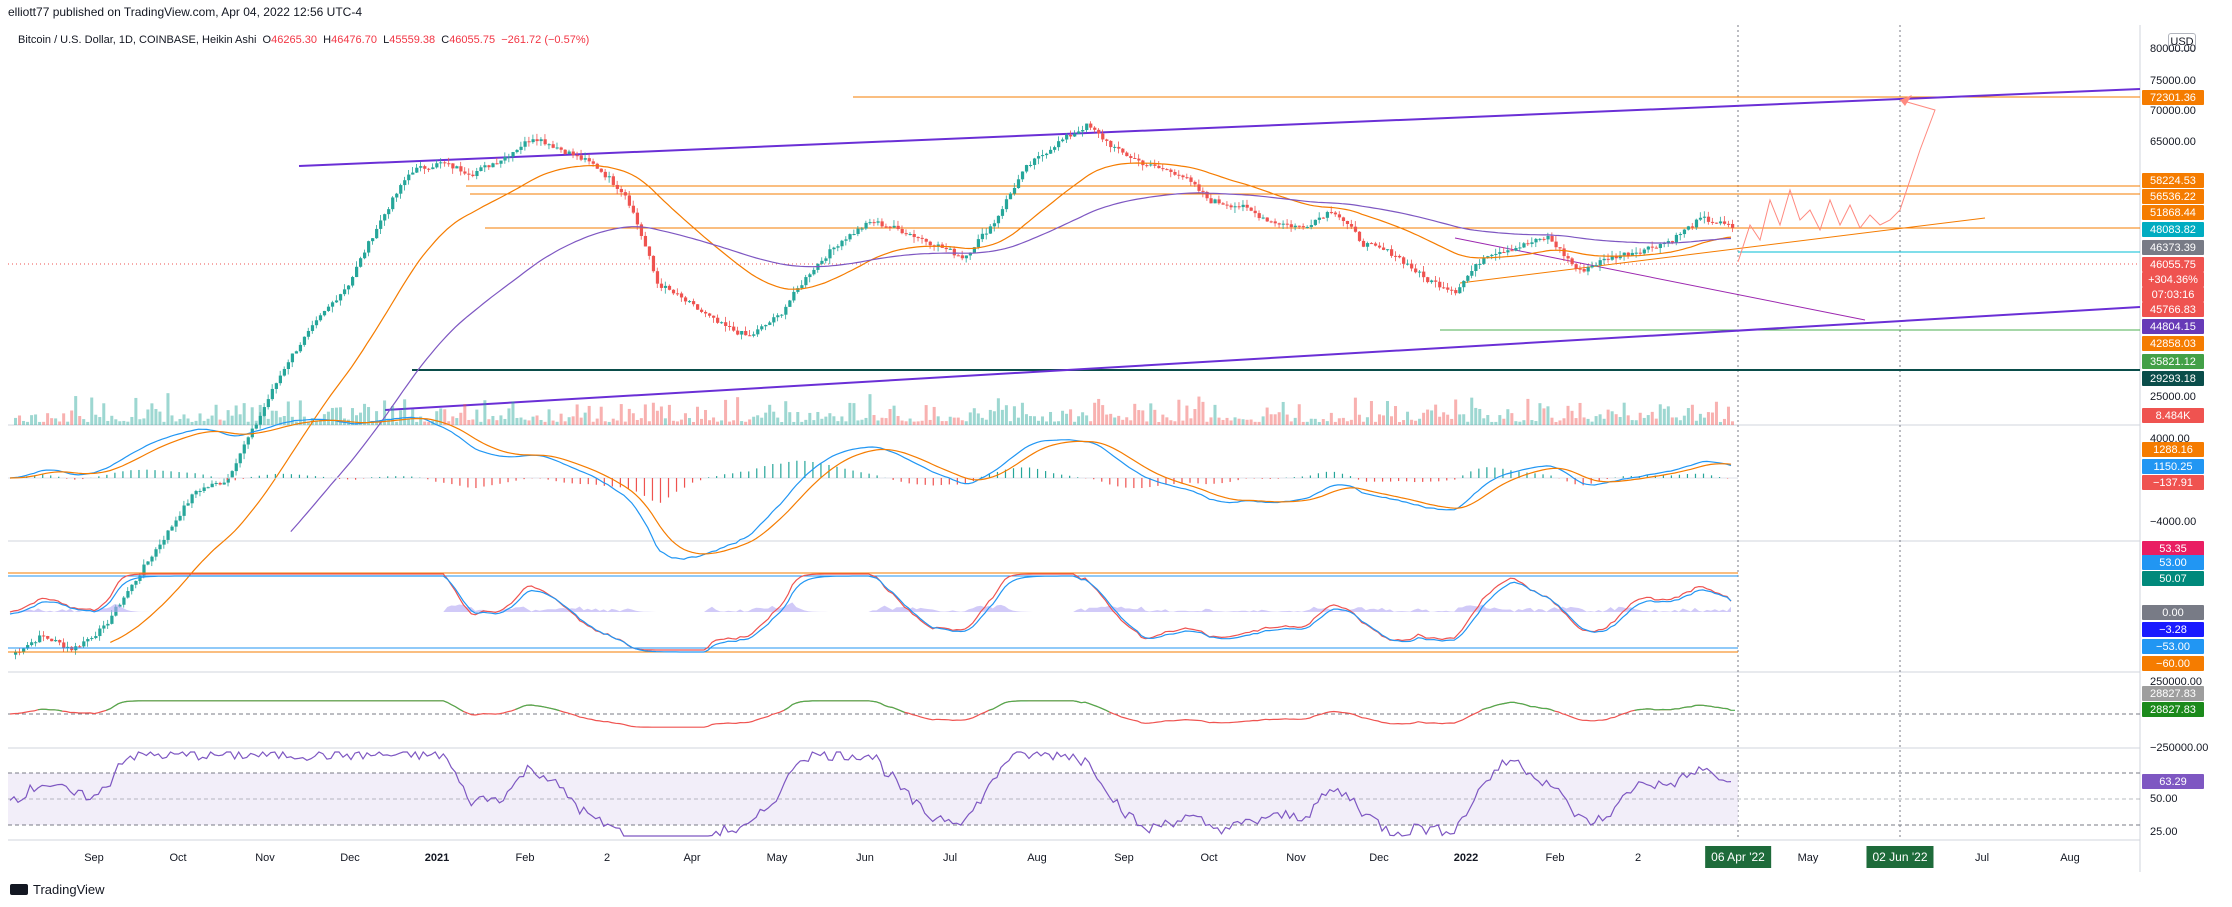 This screenshot has width=2232, height=907. What do you see at coordinates (2173, 629) in the screenshot?
I see `osc-label-5: −3.28` at bounding box center [2173, 629].